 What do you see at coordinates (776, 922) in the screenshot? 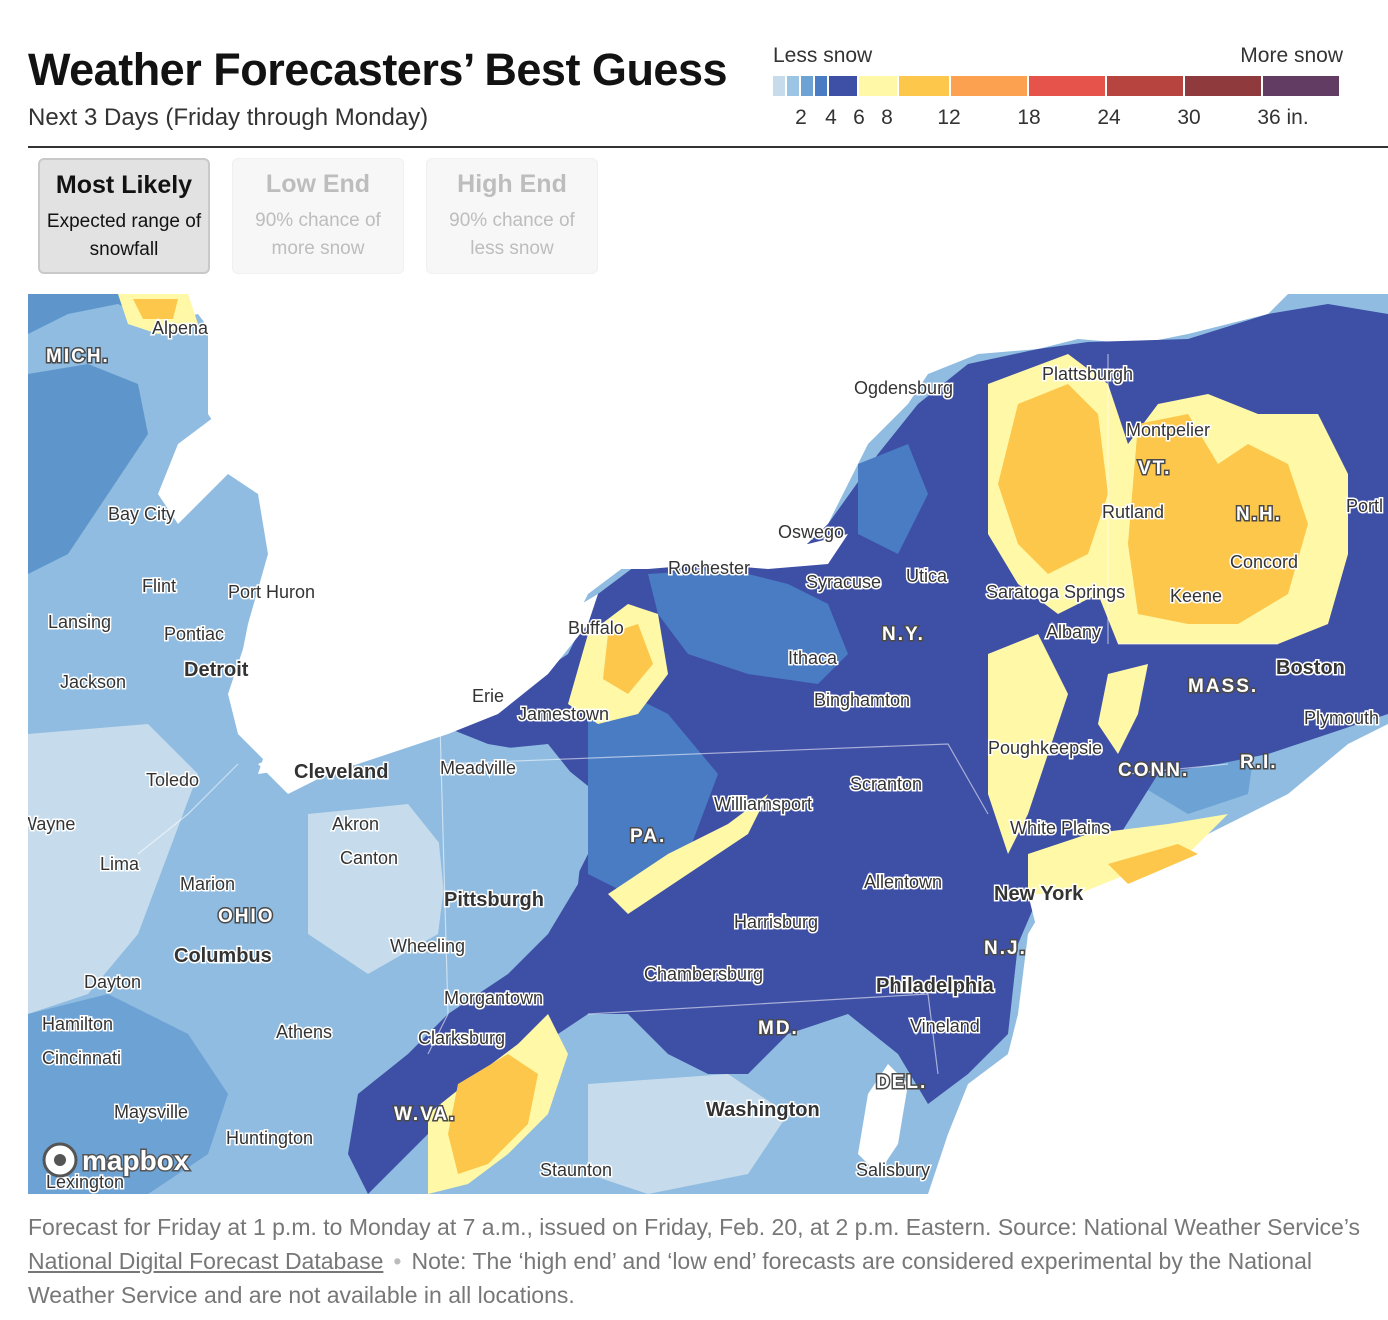
I see `city-label-harrisburg: Harrisburg` at bounding box center [776, 922].